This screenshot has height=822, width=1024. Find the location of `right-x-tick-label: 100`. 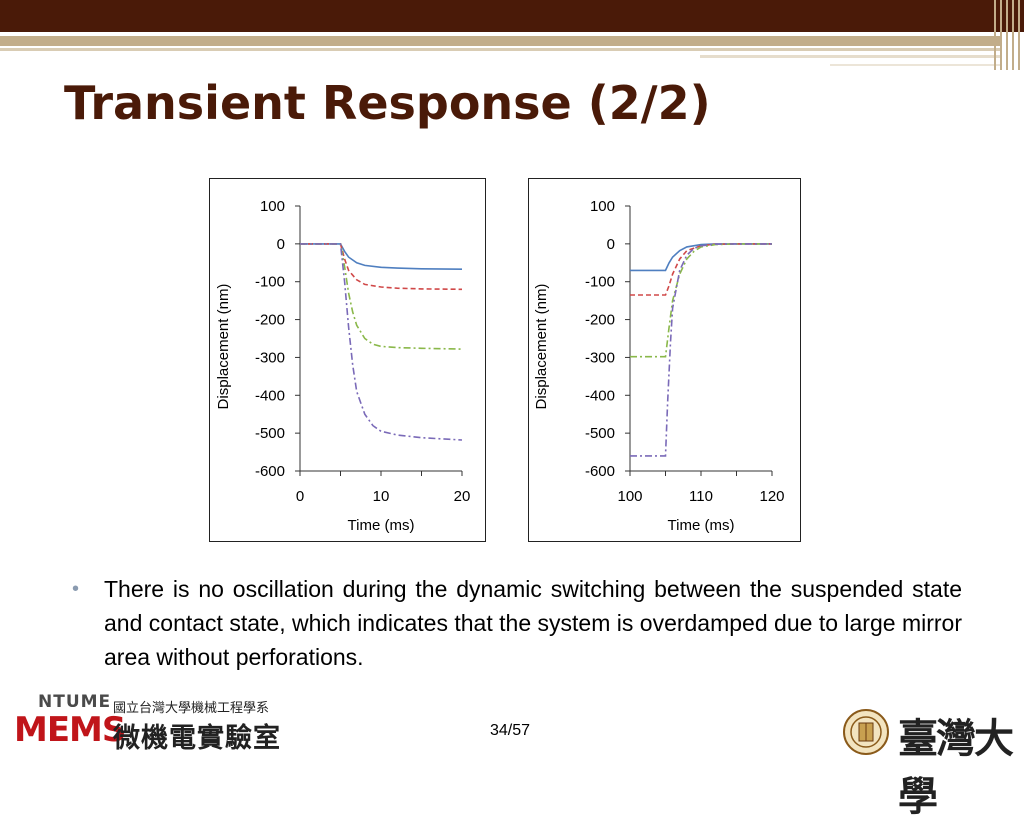

right-x-tick-label: 100 is located at coordinates (629, 496).